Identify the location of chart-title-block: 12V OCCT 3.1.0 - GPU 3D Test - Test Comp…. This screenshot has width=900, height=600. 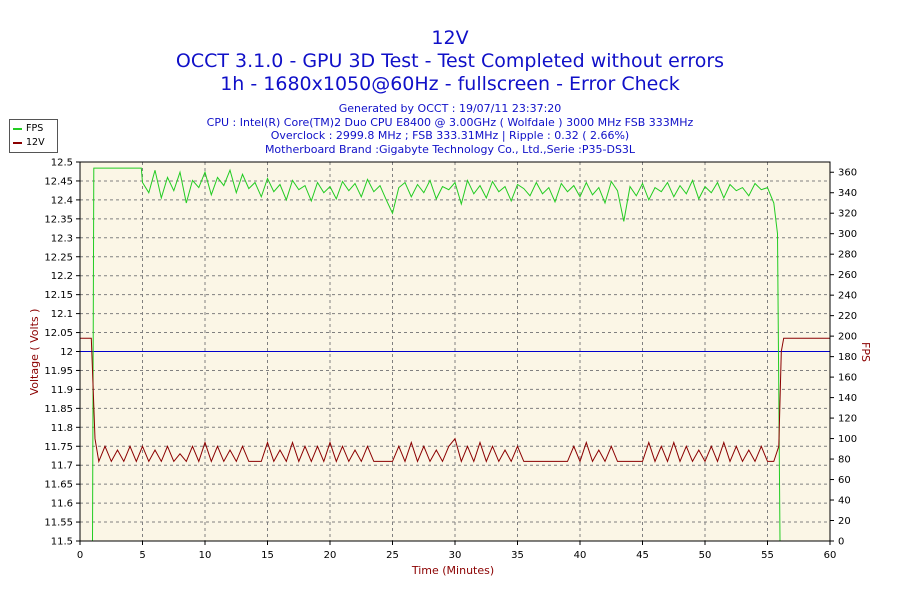
(450, 61).